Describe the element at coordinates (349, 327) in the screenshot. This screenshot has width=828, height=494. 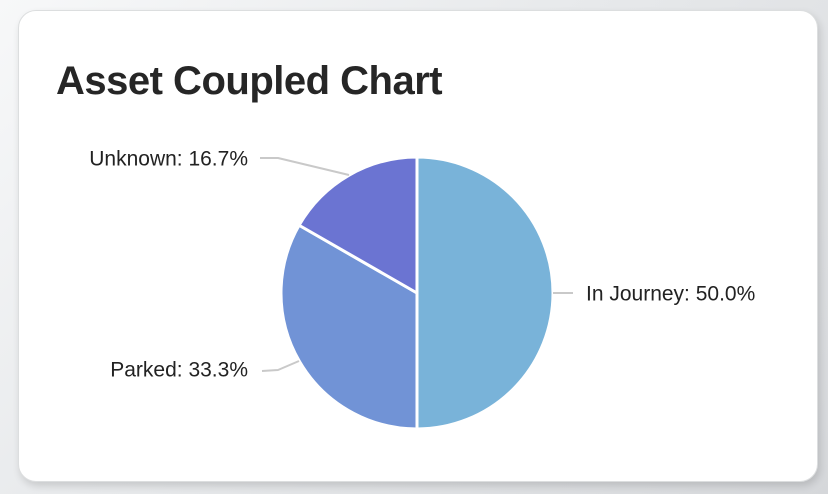
I see `pie-slice-parked` at that location.